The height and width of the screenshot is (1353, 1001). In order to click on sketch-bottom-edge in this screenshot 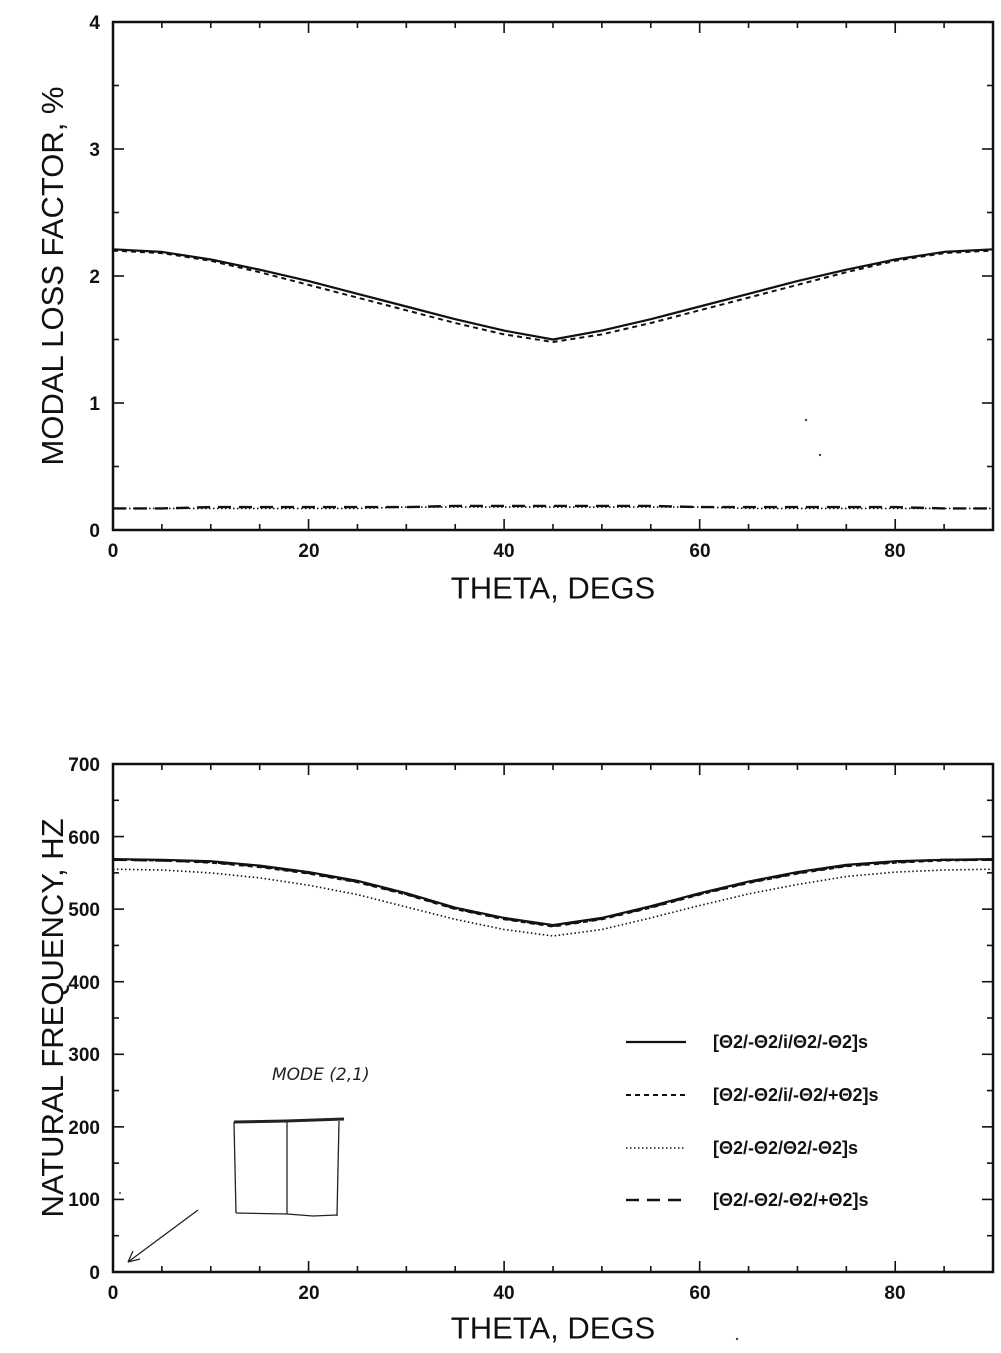, I will do `click(286, 1214)`.